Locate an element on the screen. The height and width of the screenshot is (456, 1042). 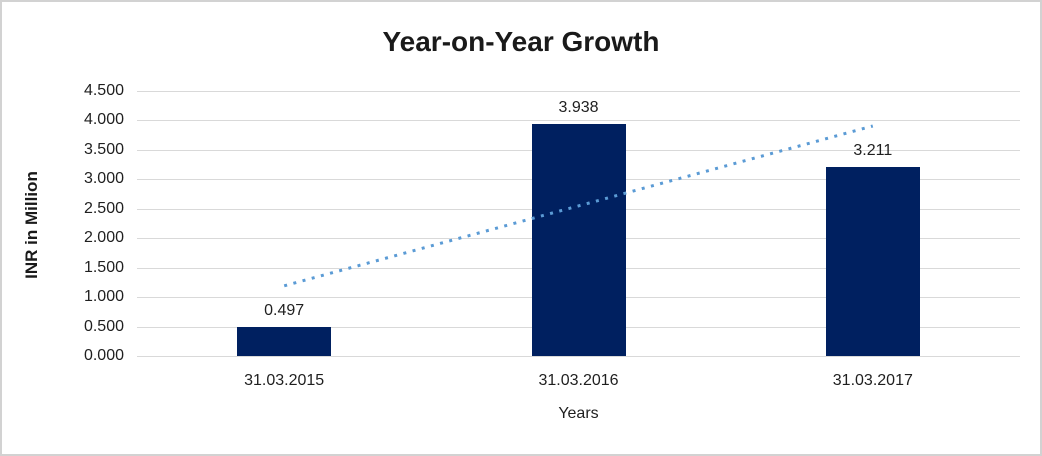
y-tick-label: 4.500 is located at coordinates (103, 90).